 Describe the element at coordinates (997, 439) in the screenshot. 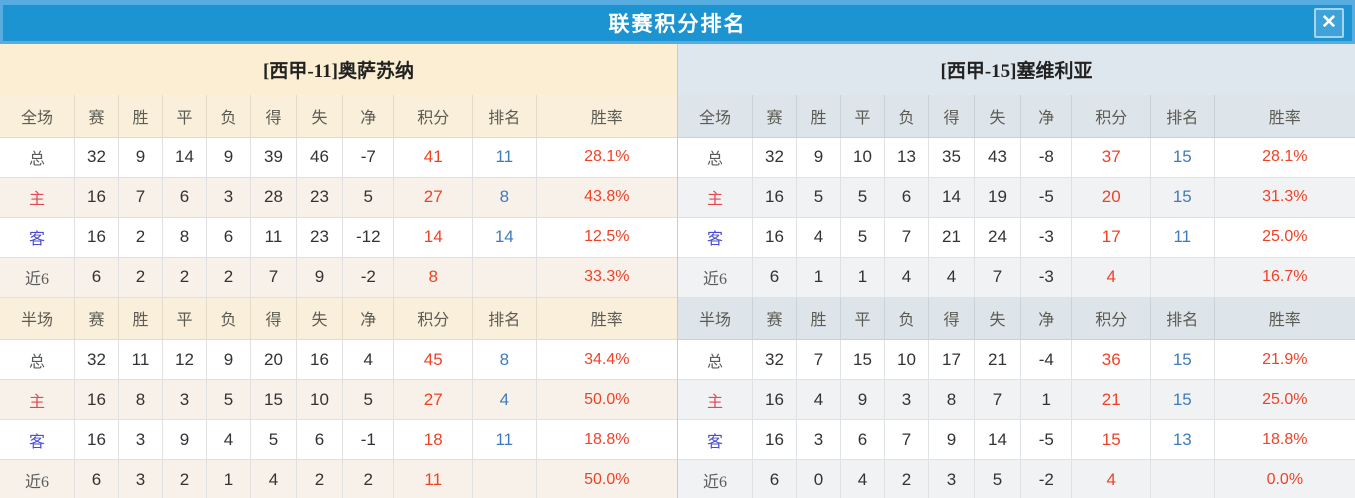

I see `stat-cell: 14` at that location.